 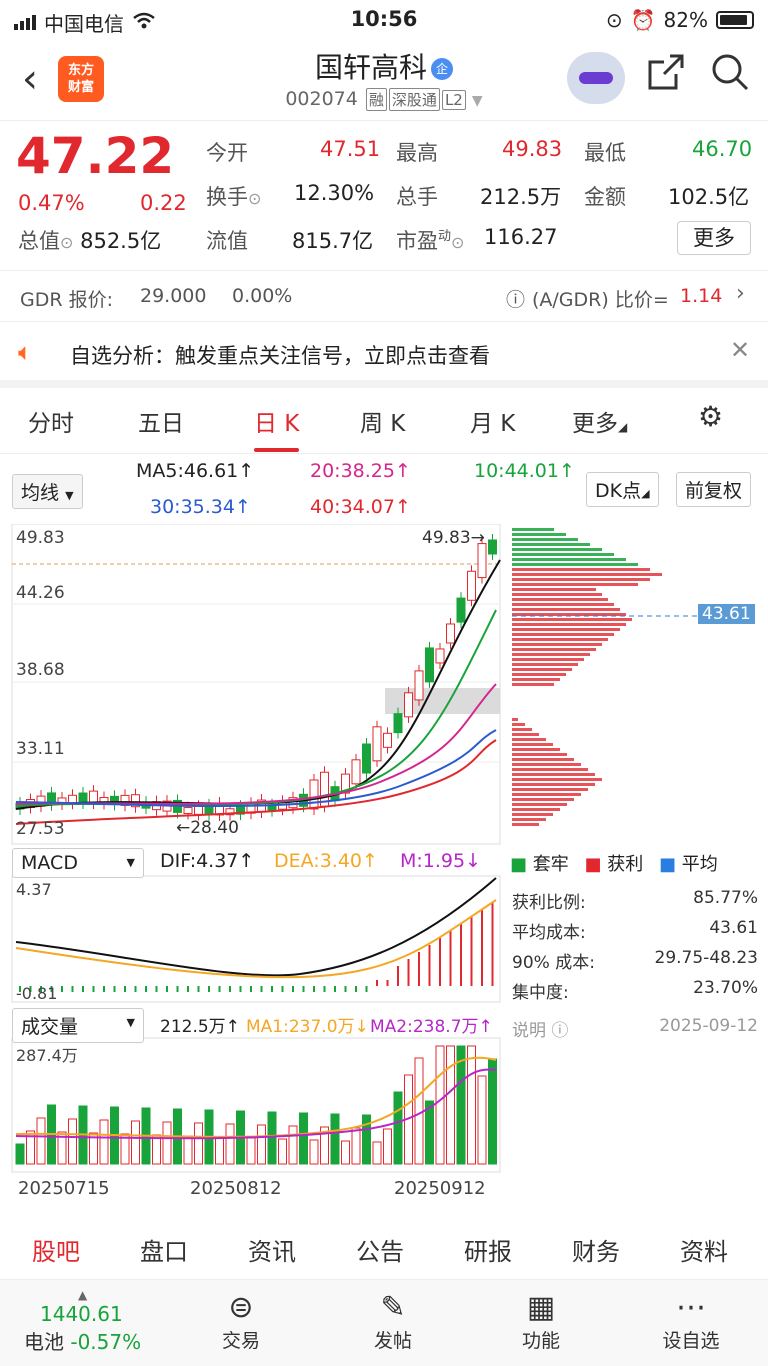 What do you see at coordinates (666, 76) in the screenshot?
I see `share-icon` at bounding box center [666, 76].